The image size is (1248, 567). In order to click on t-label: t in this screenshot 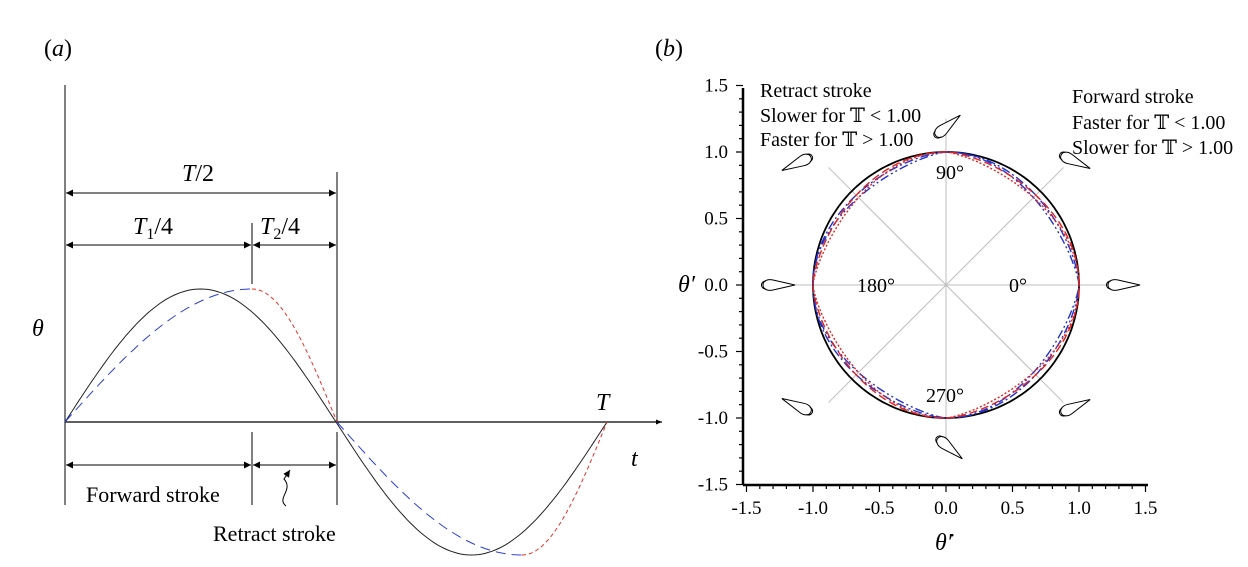, I will do `click(635, 459)`.